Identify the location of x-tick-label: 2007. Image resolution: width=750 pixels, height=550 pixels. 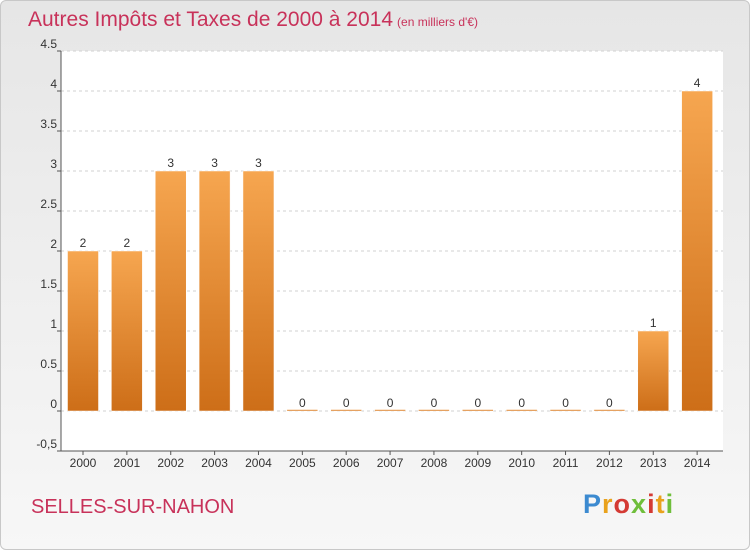
(390, 463).